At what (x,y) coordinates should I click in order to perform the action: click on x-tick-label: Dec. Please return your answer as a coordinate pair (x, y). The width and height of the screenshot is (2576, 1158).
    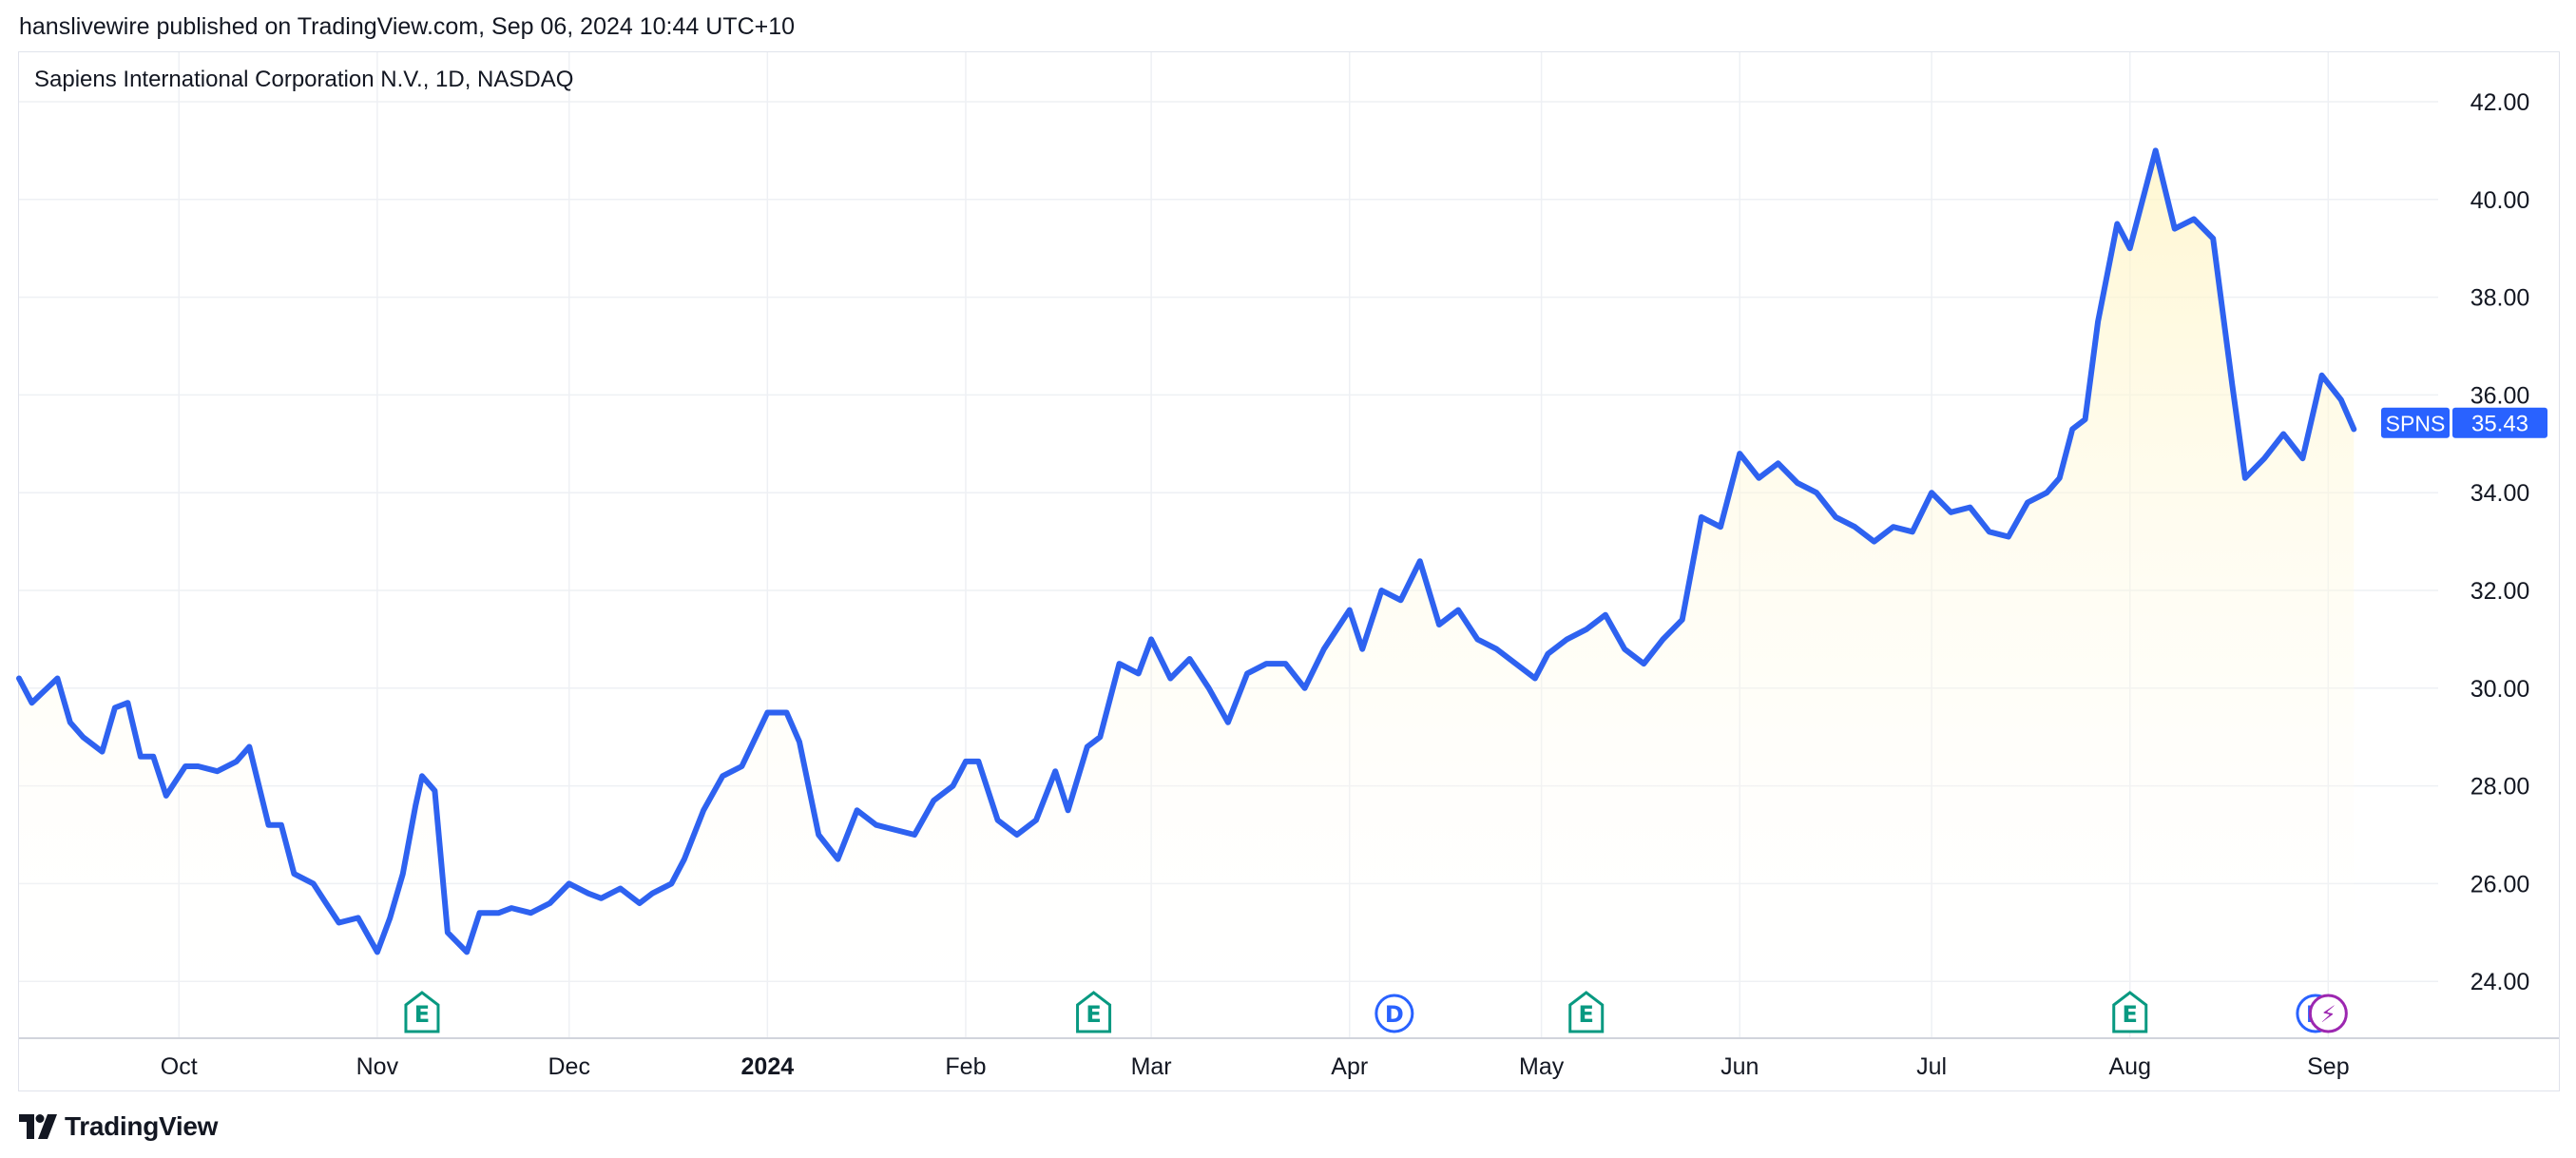
    Looking at the image, I should click on (569, 1066).